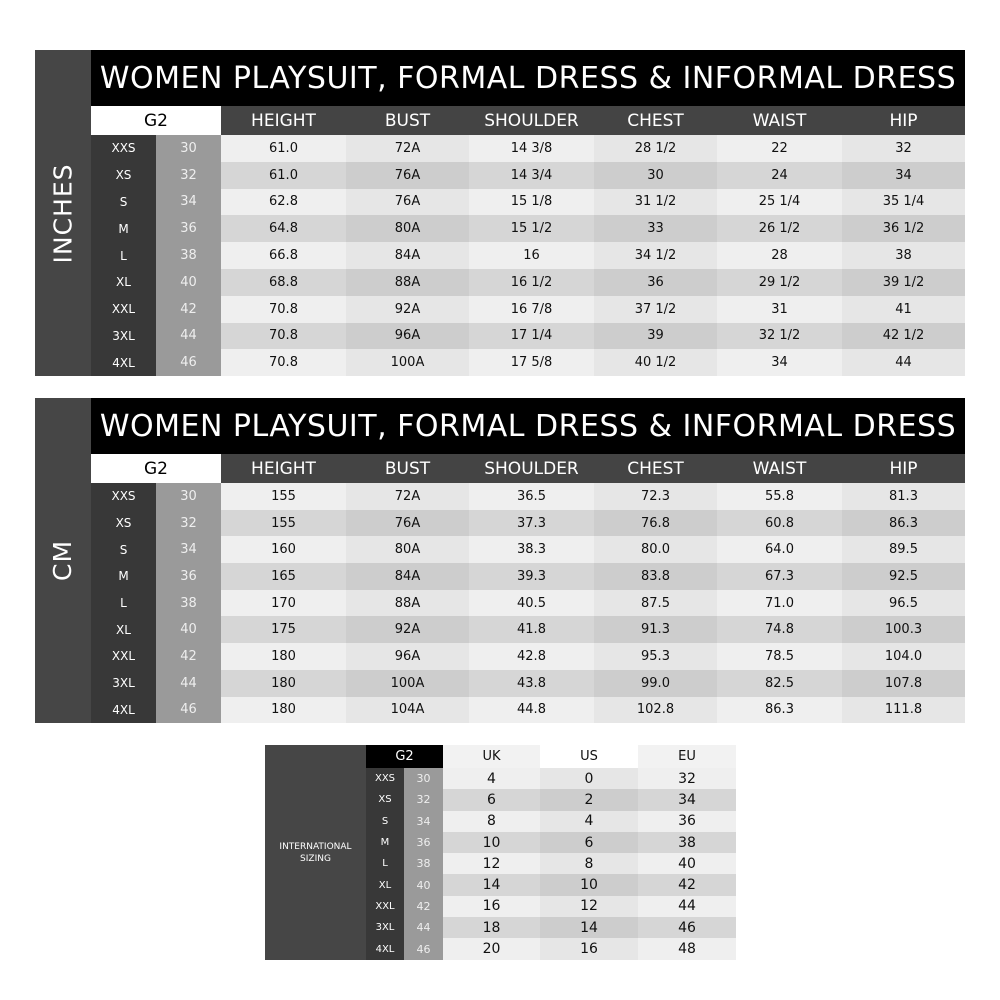 The width and height of the screenshot is (1000, 1000). What do you see at coordinates (779, 603) in the screenshot?
I see `table-cell: 71.0` at bounding box center [779, 603].